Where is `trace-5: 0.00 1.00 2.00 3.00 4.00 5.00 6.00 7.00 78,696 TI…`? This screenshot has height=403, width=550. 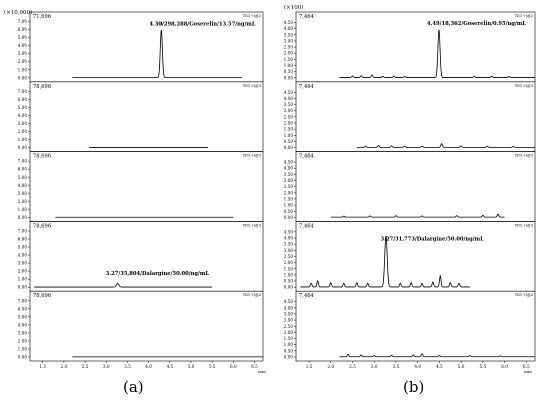 trace-5: 0.00 1.00 2.00 3.00 4.00 5.00 6.00 7.00 78,696 TI… is located at coordinates (141, 326).